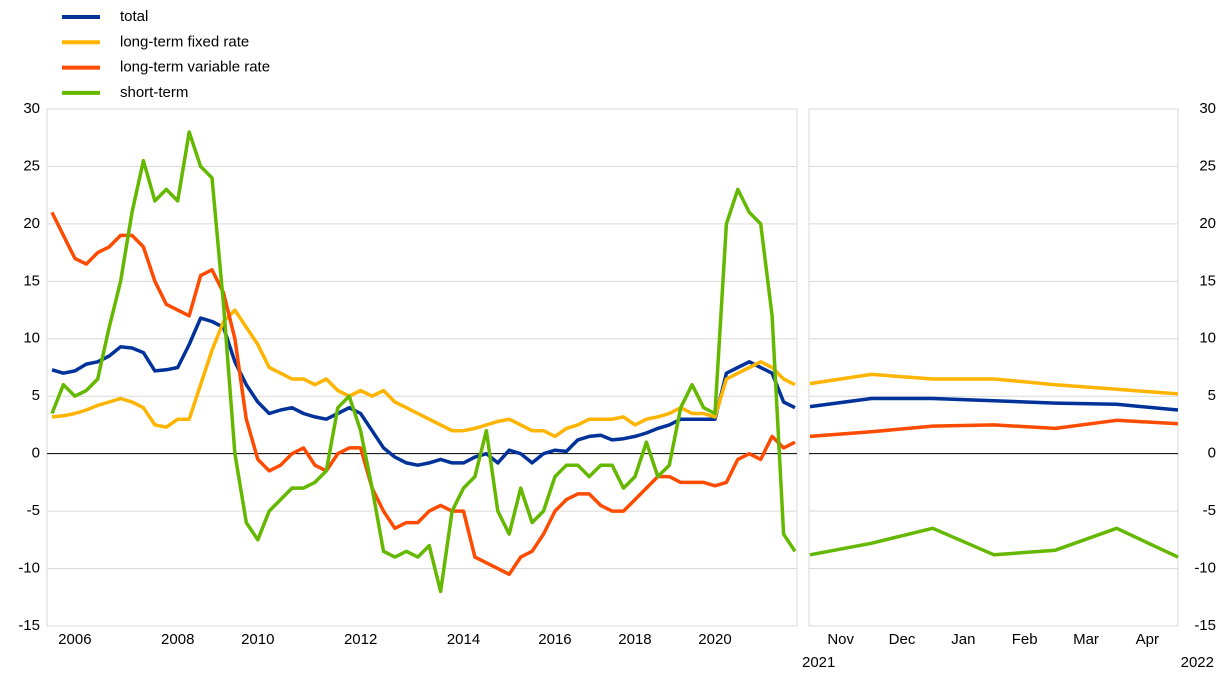  What do you see at coordinates (184, 41) in the screenshot?
I see `legend-label: long-term fixed rate` at bounding box center [184, 41].